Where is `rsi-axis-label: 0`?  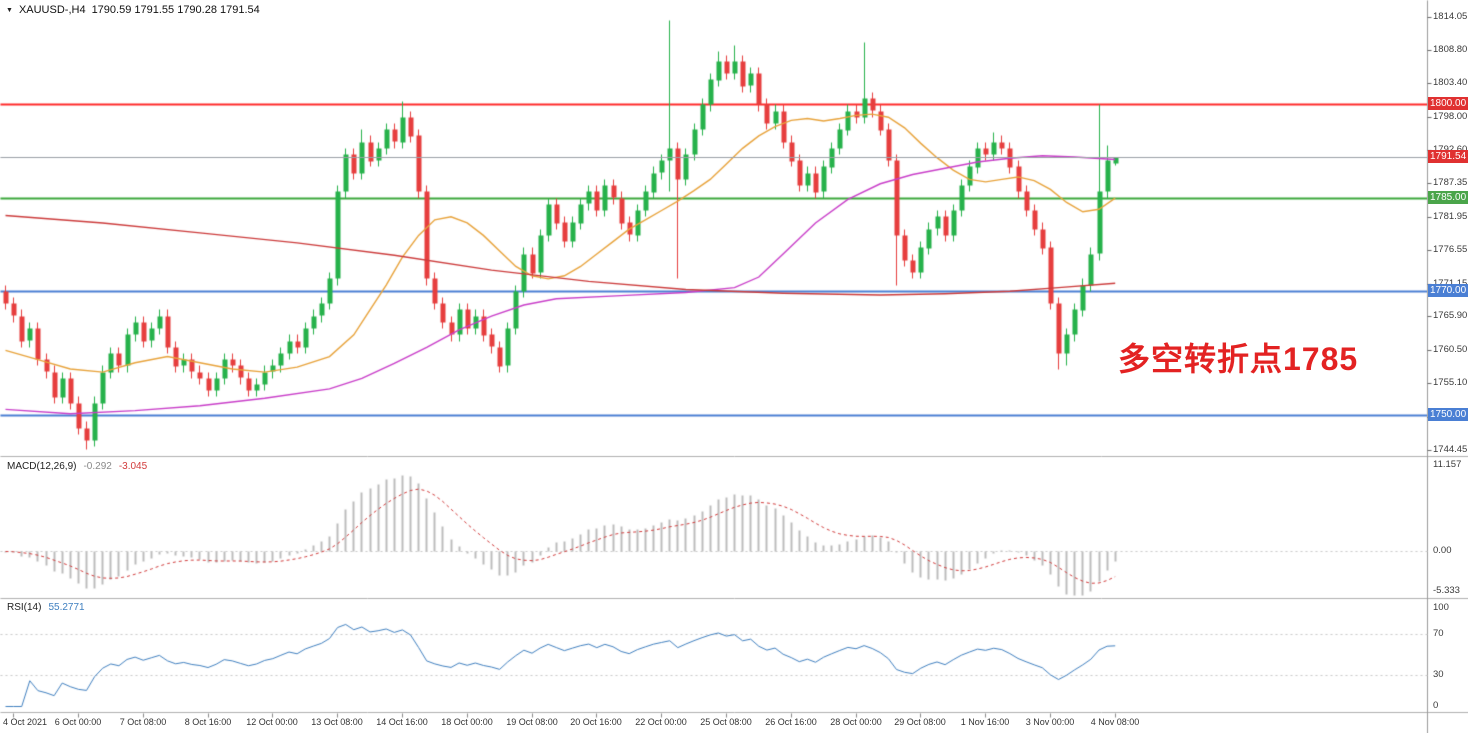 rsi-axis-label: 0 is located at coordinates (1436, 705).